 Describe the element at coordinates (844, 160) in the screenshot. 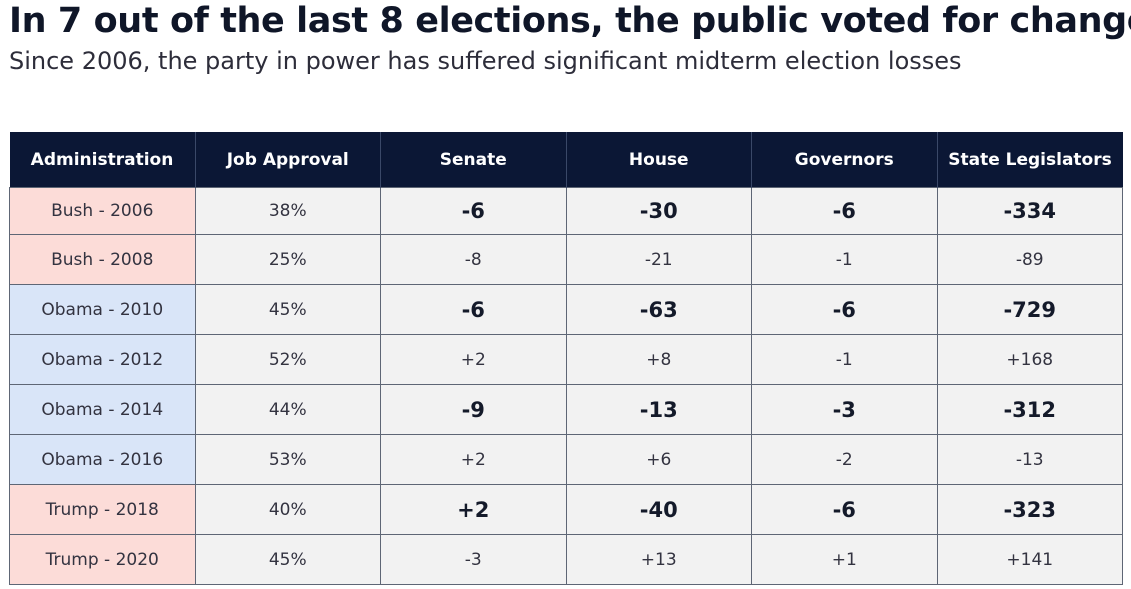

I see `column-header-governors: Governors` at that location.